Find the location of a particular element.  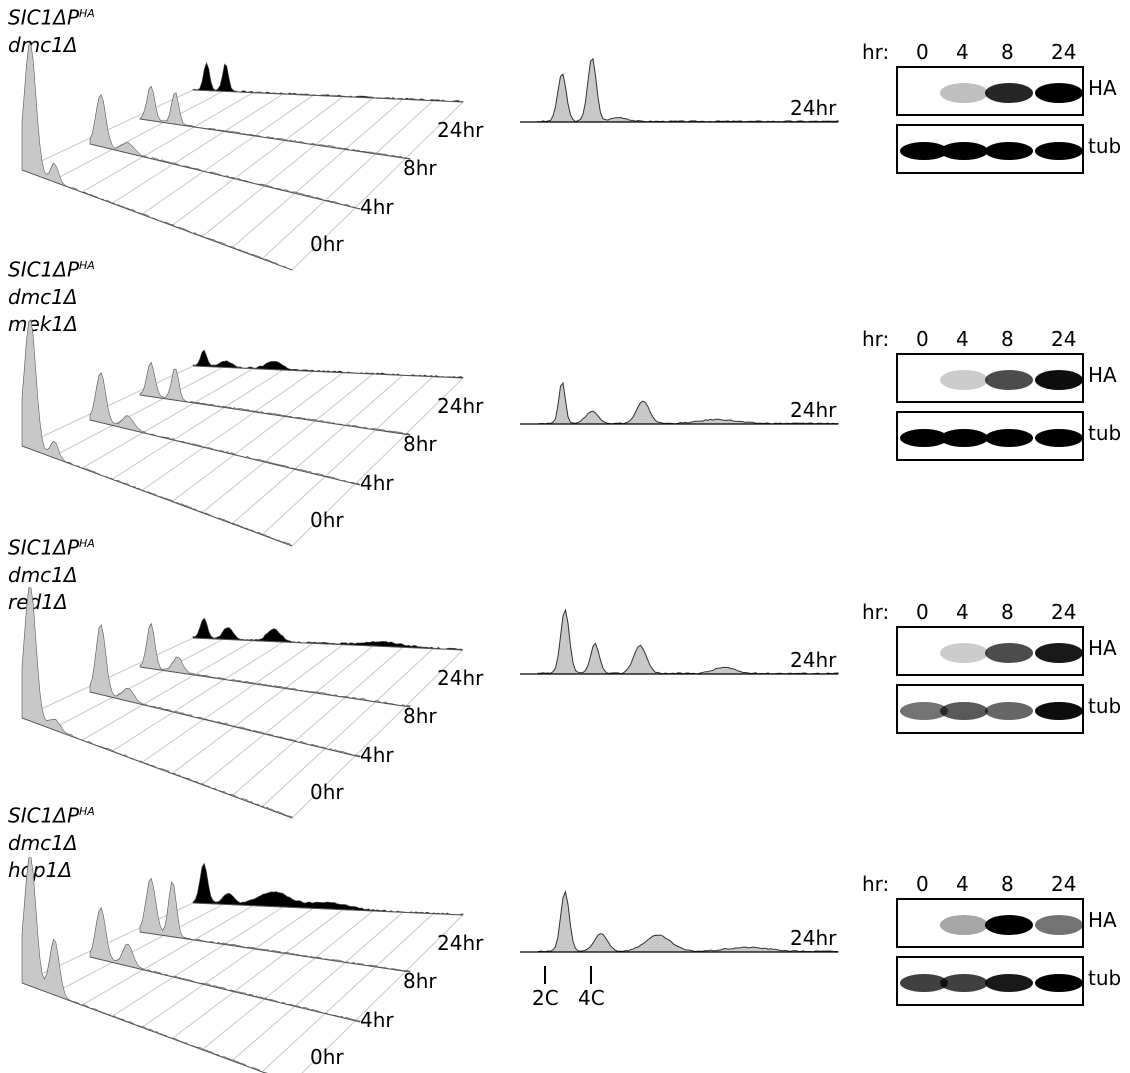

genotype-label: SIC1ΔPHA dmc1Δ red1Δ is located at coordinates (51, 573).